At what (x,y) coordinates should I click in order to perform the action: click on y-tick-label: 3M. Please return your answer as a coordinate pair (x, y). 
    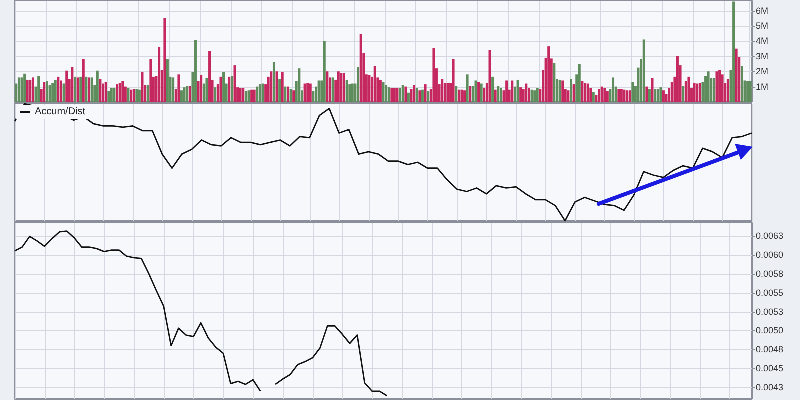
    Looking at the image, I should click on (762, 56).